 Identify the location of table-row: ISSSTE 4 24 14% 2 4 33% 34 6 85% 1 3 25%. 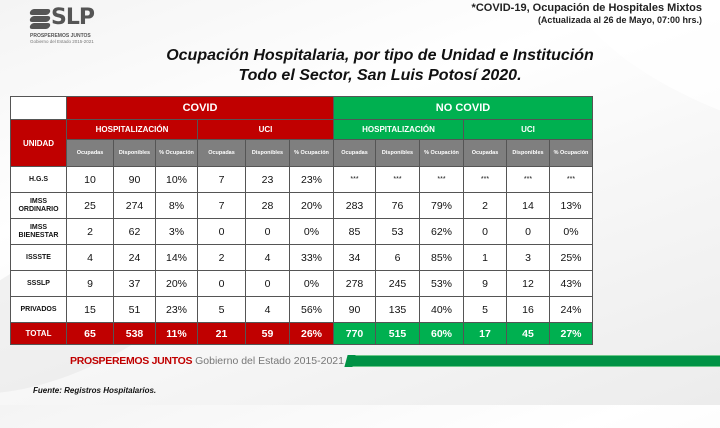
(301, 257).